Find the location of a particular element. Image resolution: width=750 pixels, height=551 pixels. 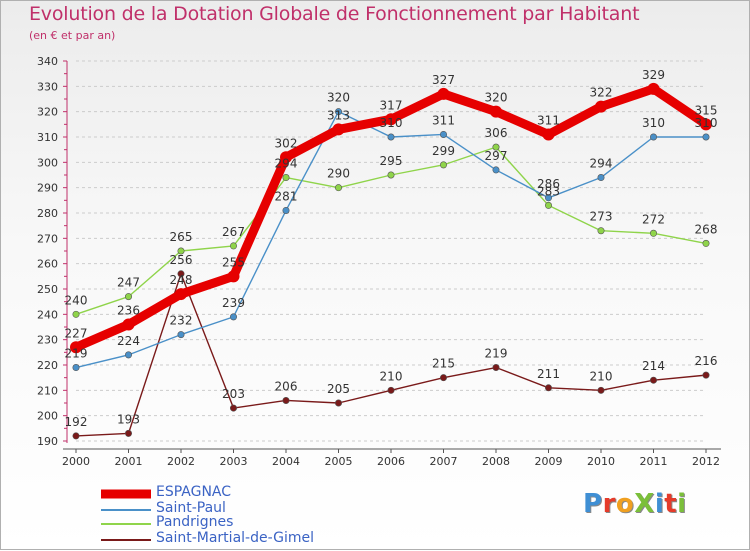

data-label: 315 is located at coordinates (706, 110).